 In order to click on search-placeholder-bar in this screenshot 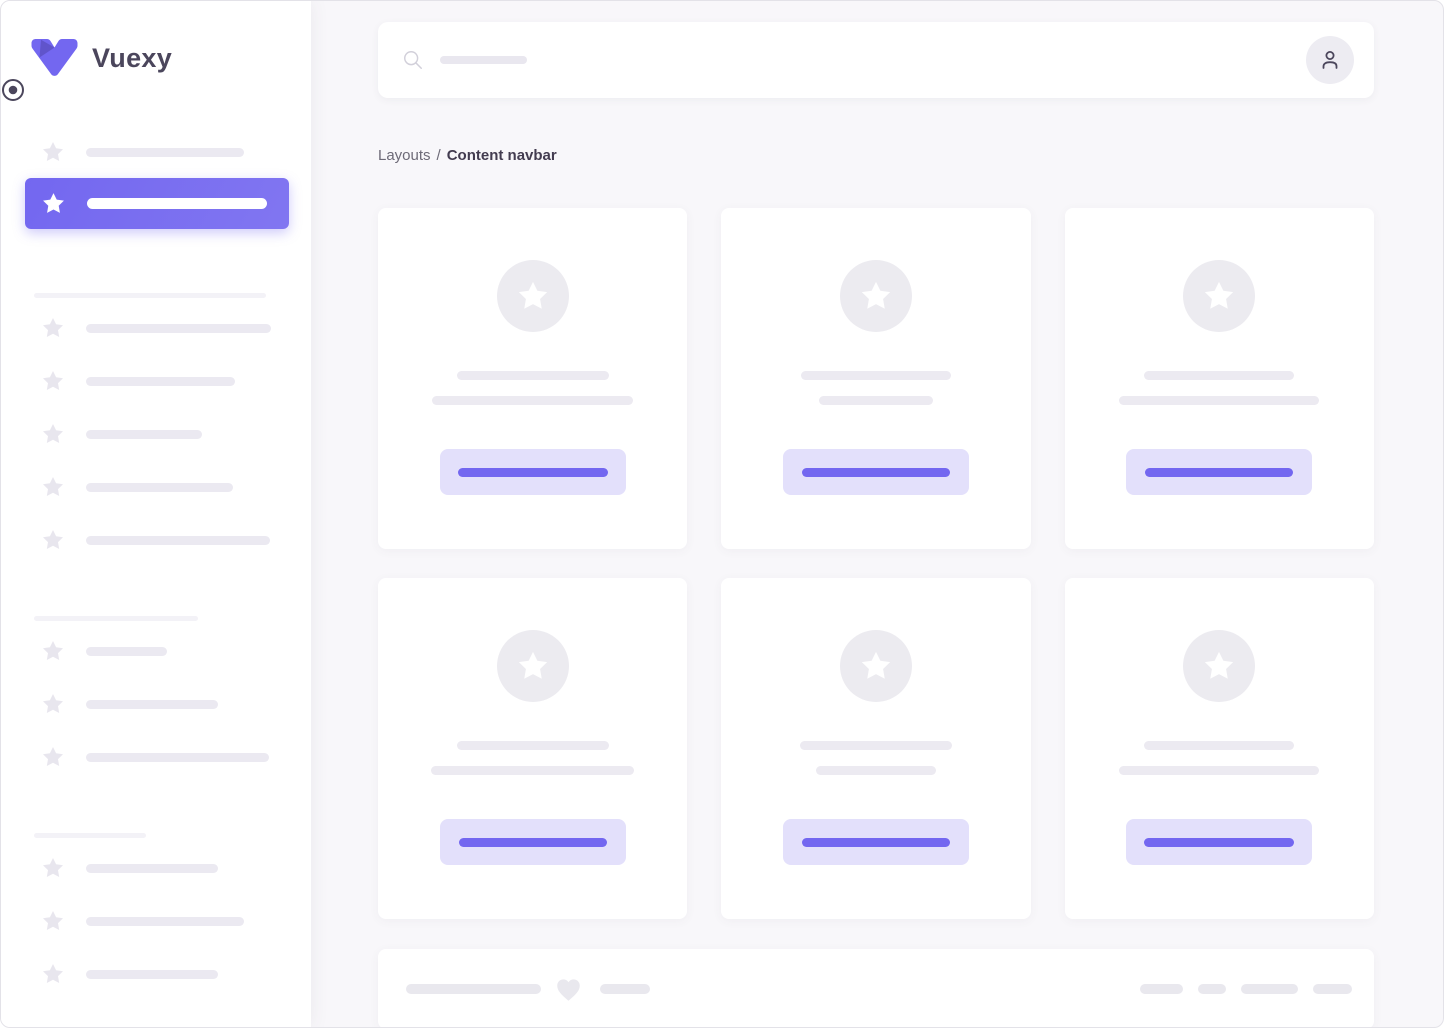, I will do `click(483, 60)`.